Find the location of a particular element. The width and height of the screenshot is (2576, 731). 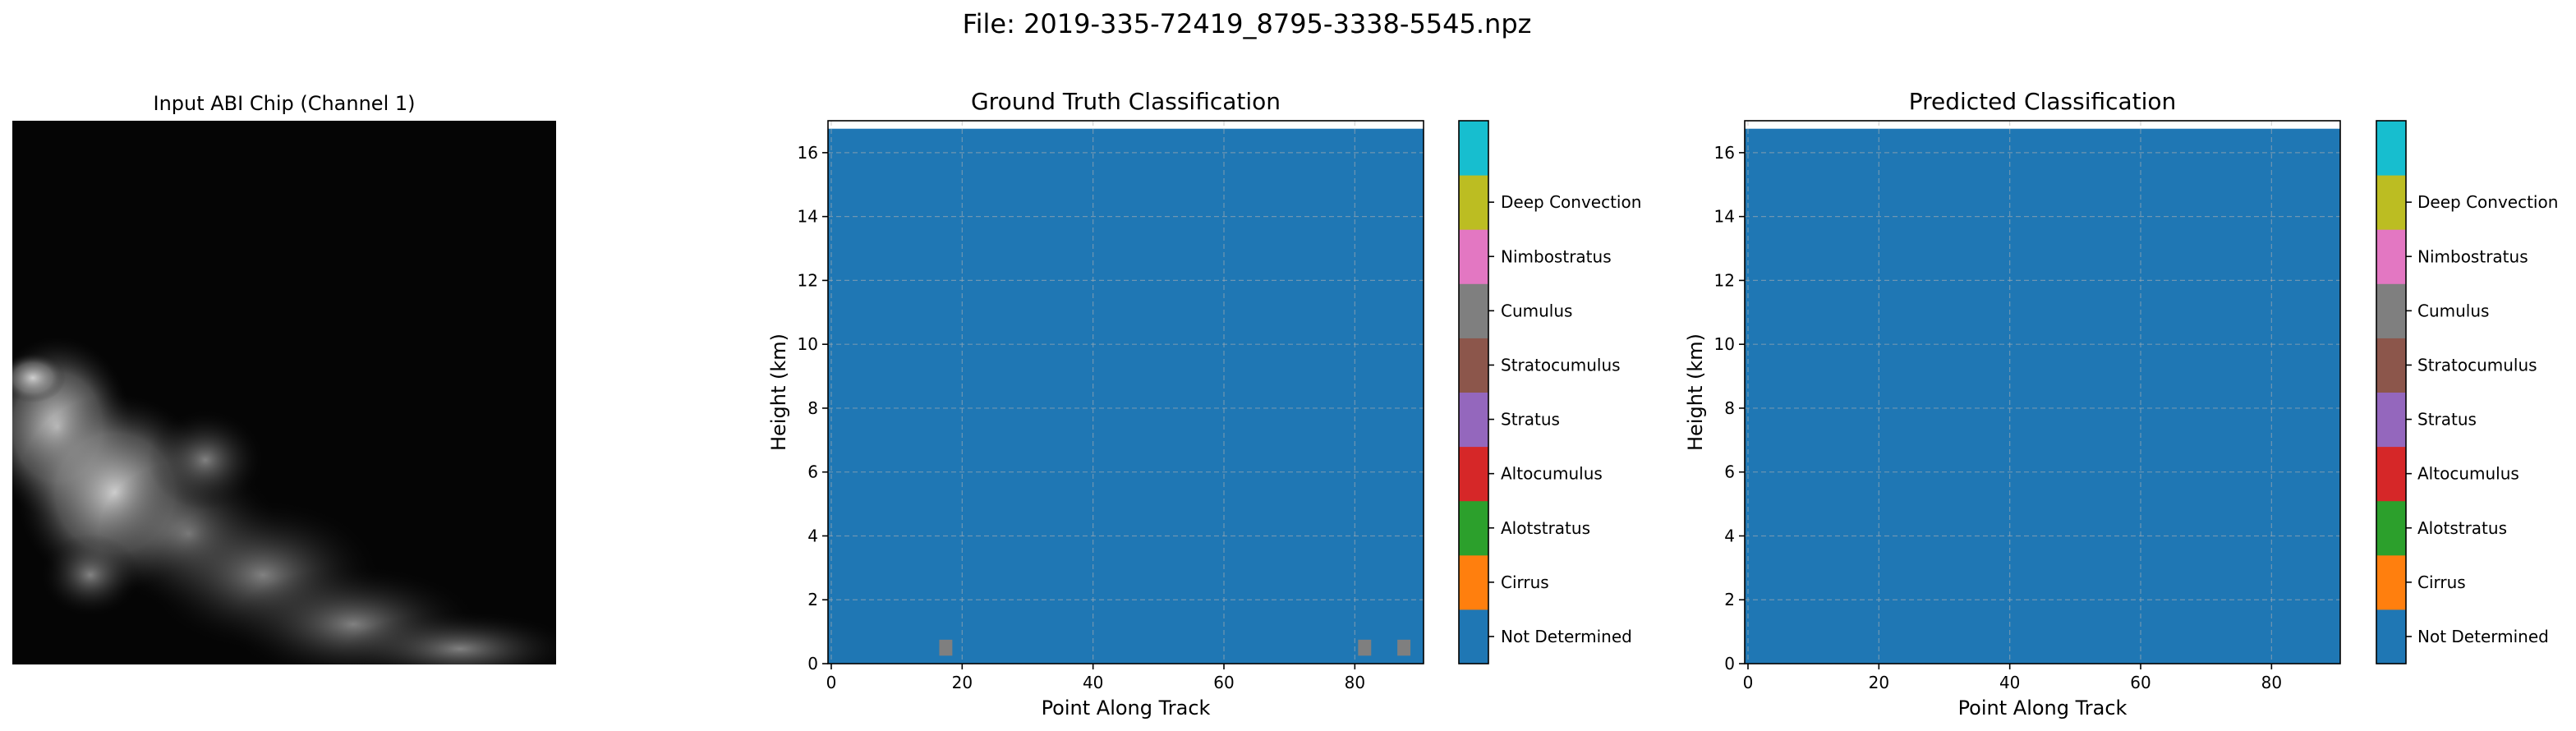

ground-truth-colorbar-label: Nimbostratus is located at coordinates (1556, 256).